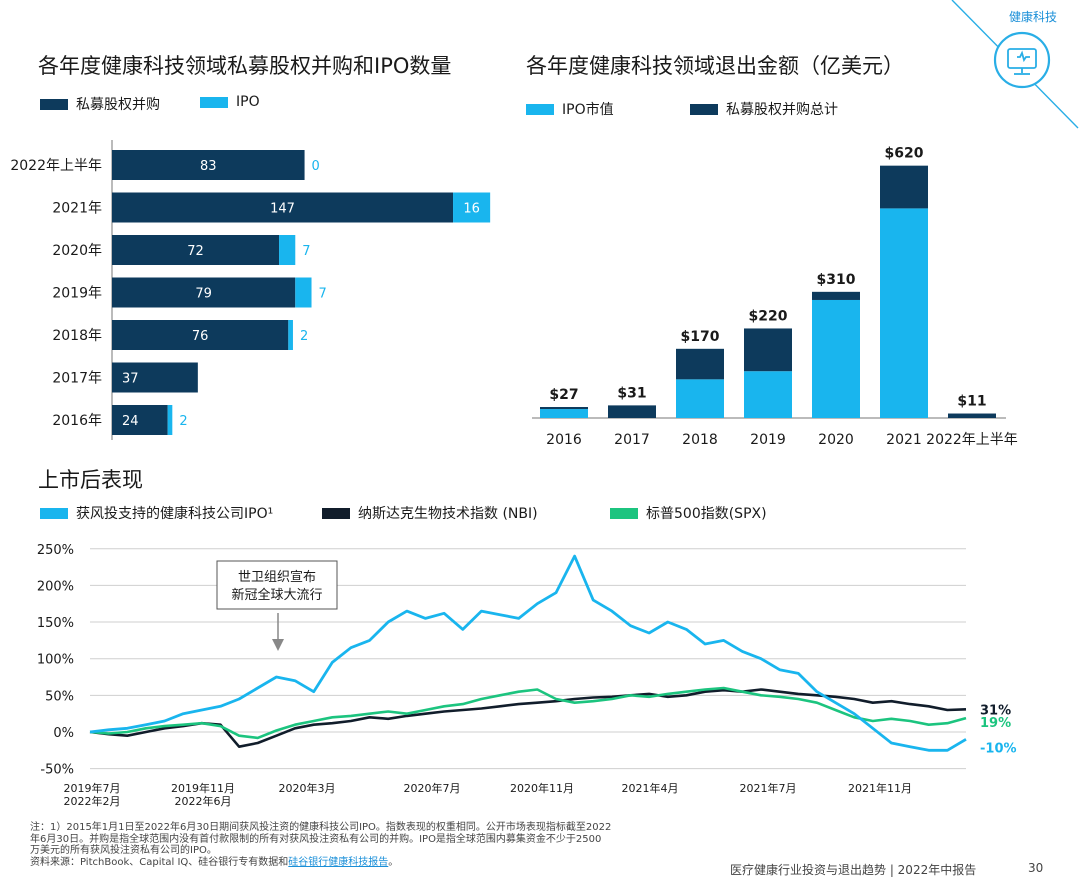 This screenshot has width=1080, height=892. I want to click on category-label: 2017, so click(632, 440).